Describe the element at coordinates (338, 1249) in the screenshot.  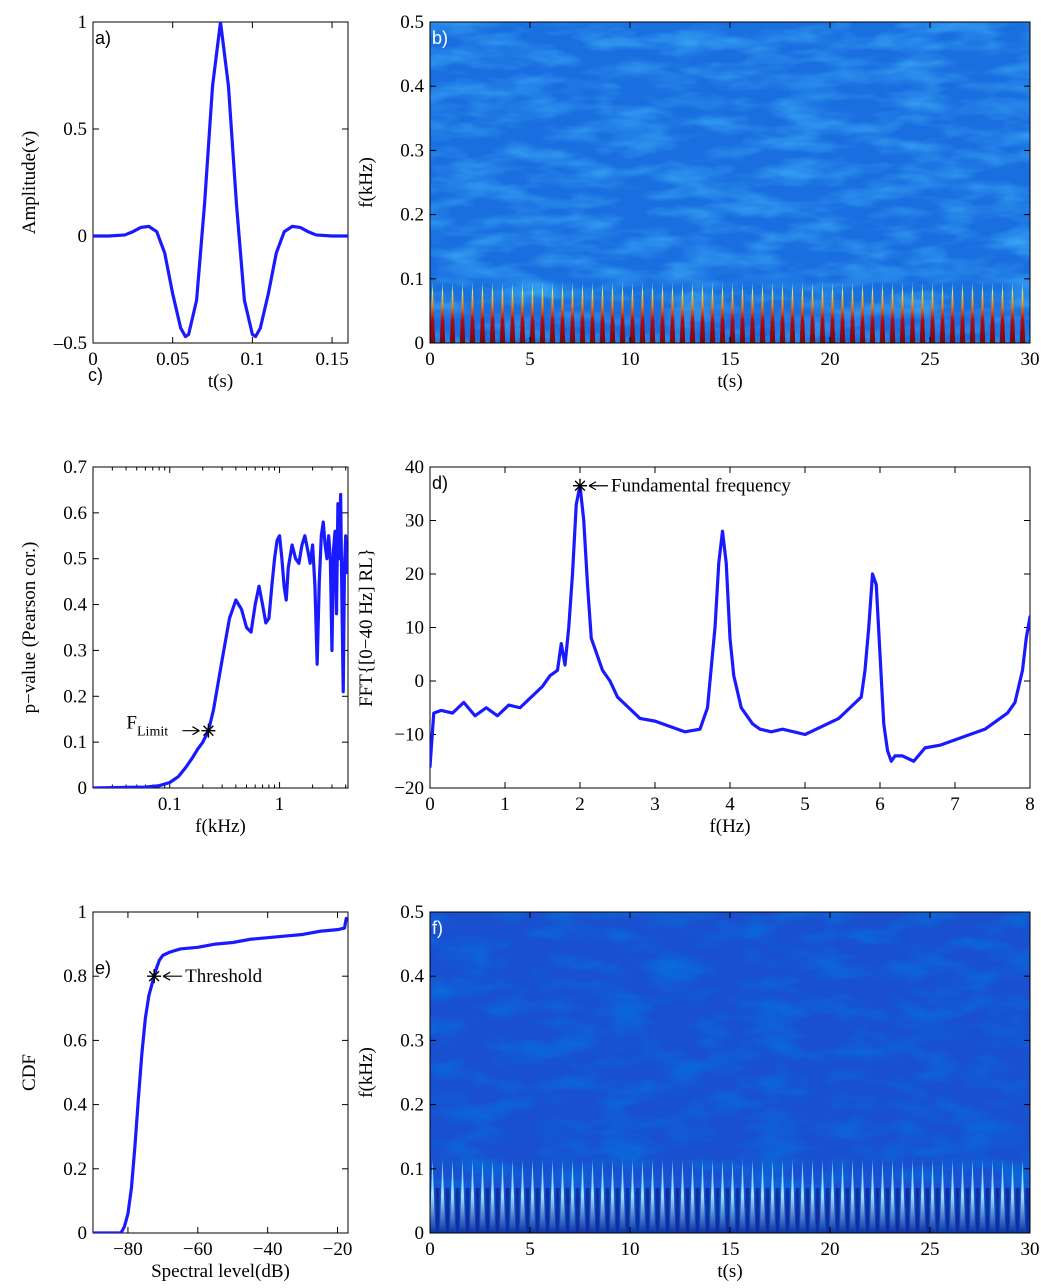
I see `x-tick-label: −20` at that location.